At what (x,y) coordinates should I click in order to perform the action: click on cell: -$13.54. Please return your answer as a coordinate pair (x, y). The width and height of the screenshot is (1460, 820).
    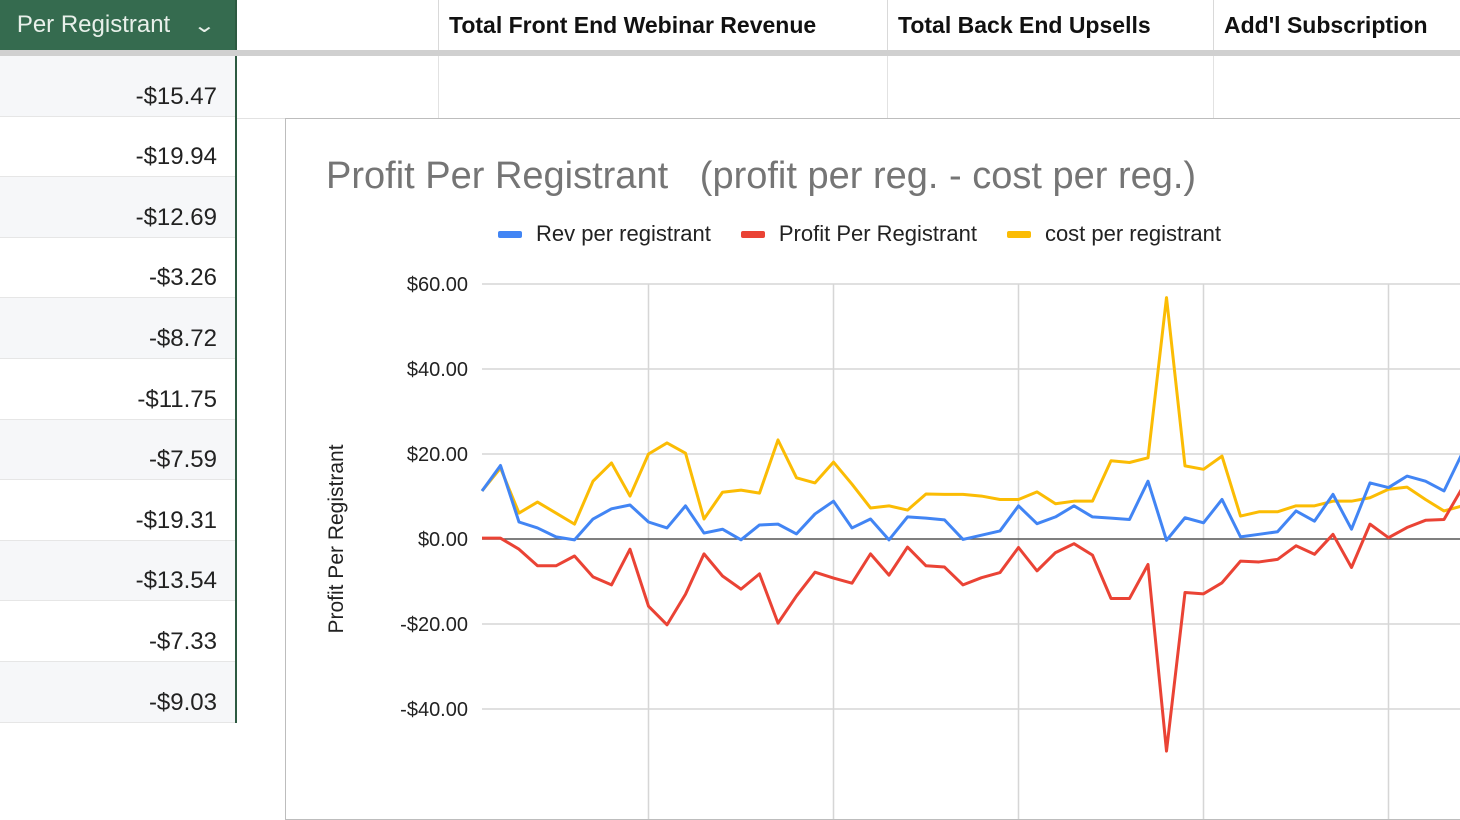
    Looking at the image, I should click on (117, 571).